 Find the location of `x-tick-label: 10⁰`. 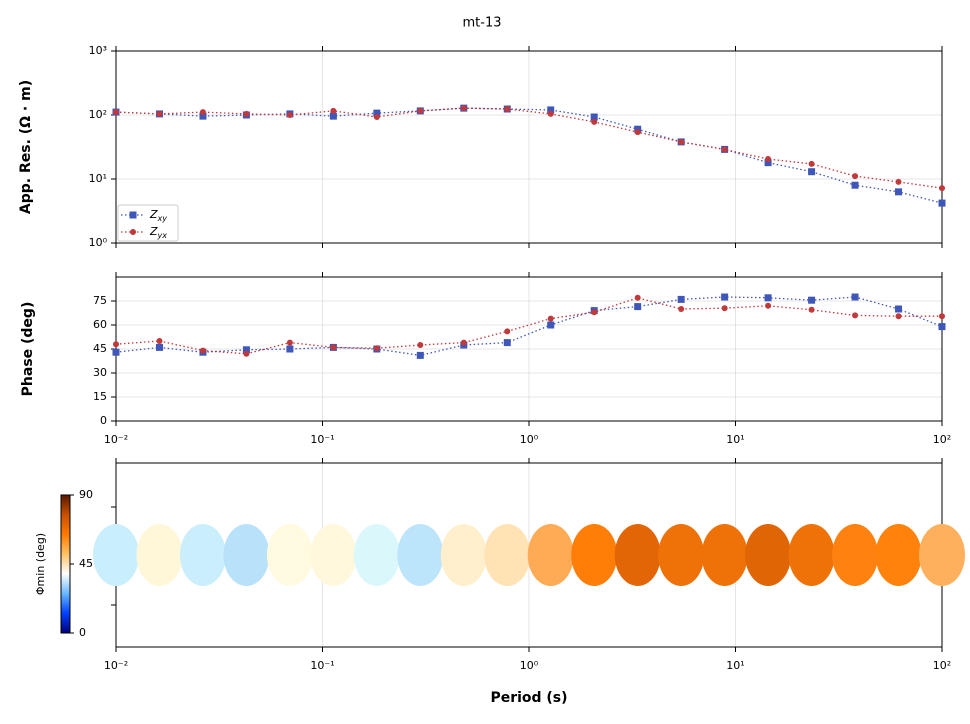

x-tick-label: 10⁰ is located at coordinates (529, 439).